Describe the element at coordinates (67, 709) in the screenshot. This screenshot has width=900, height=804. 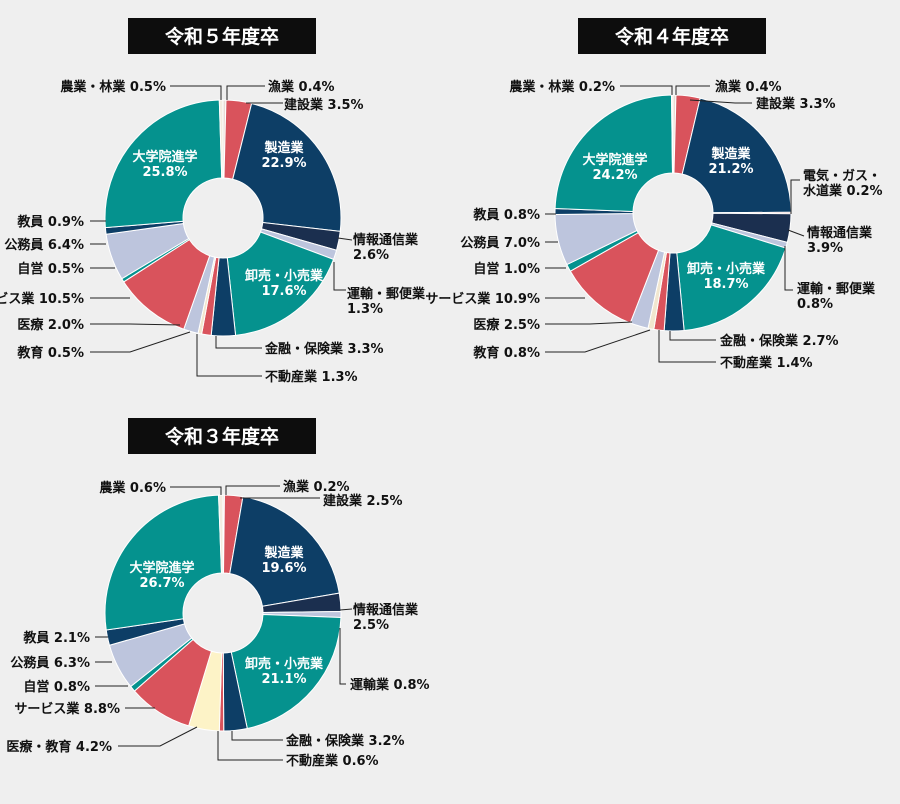
I see `slice-label-e382b5e383bce38393e382b9e6a5ad: サービス業 8.8%` at that location.